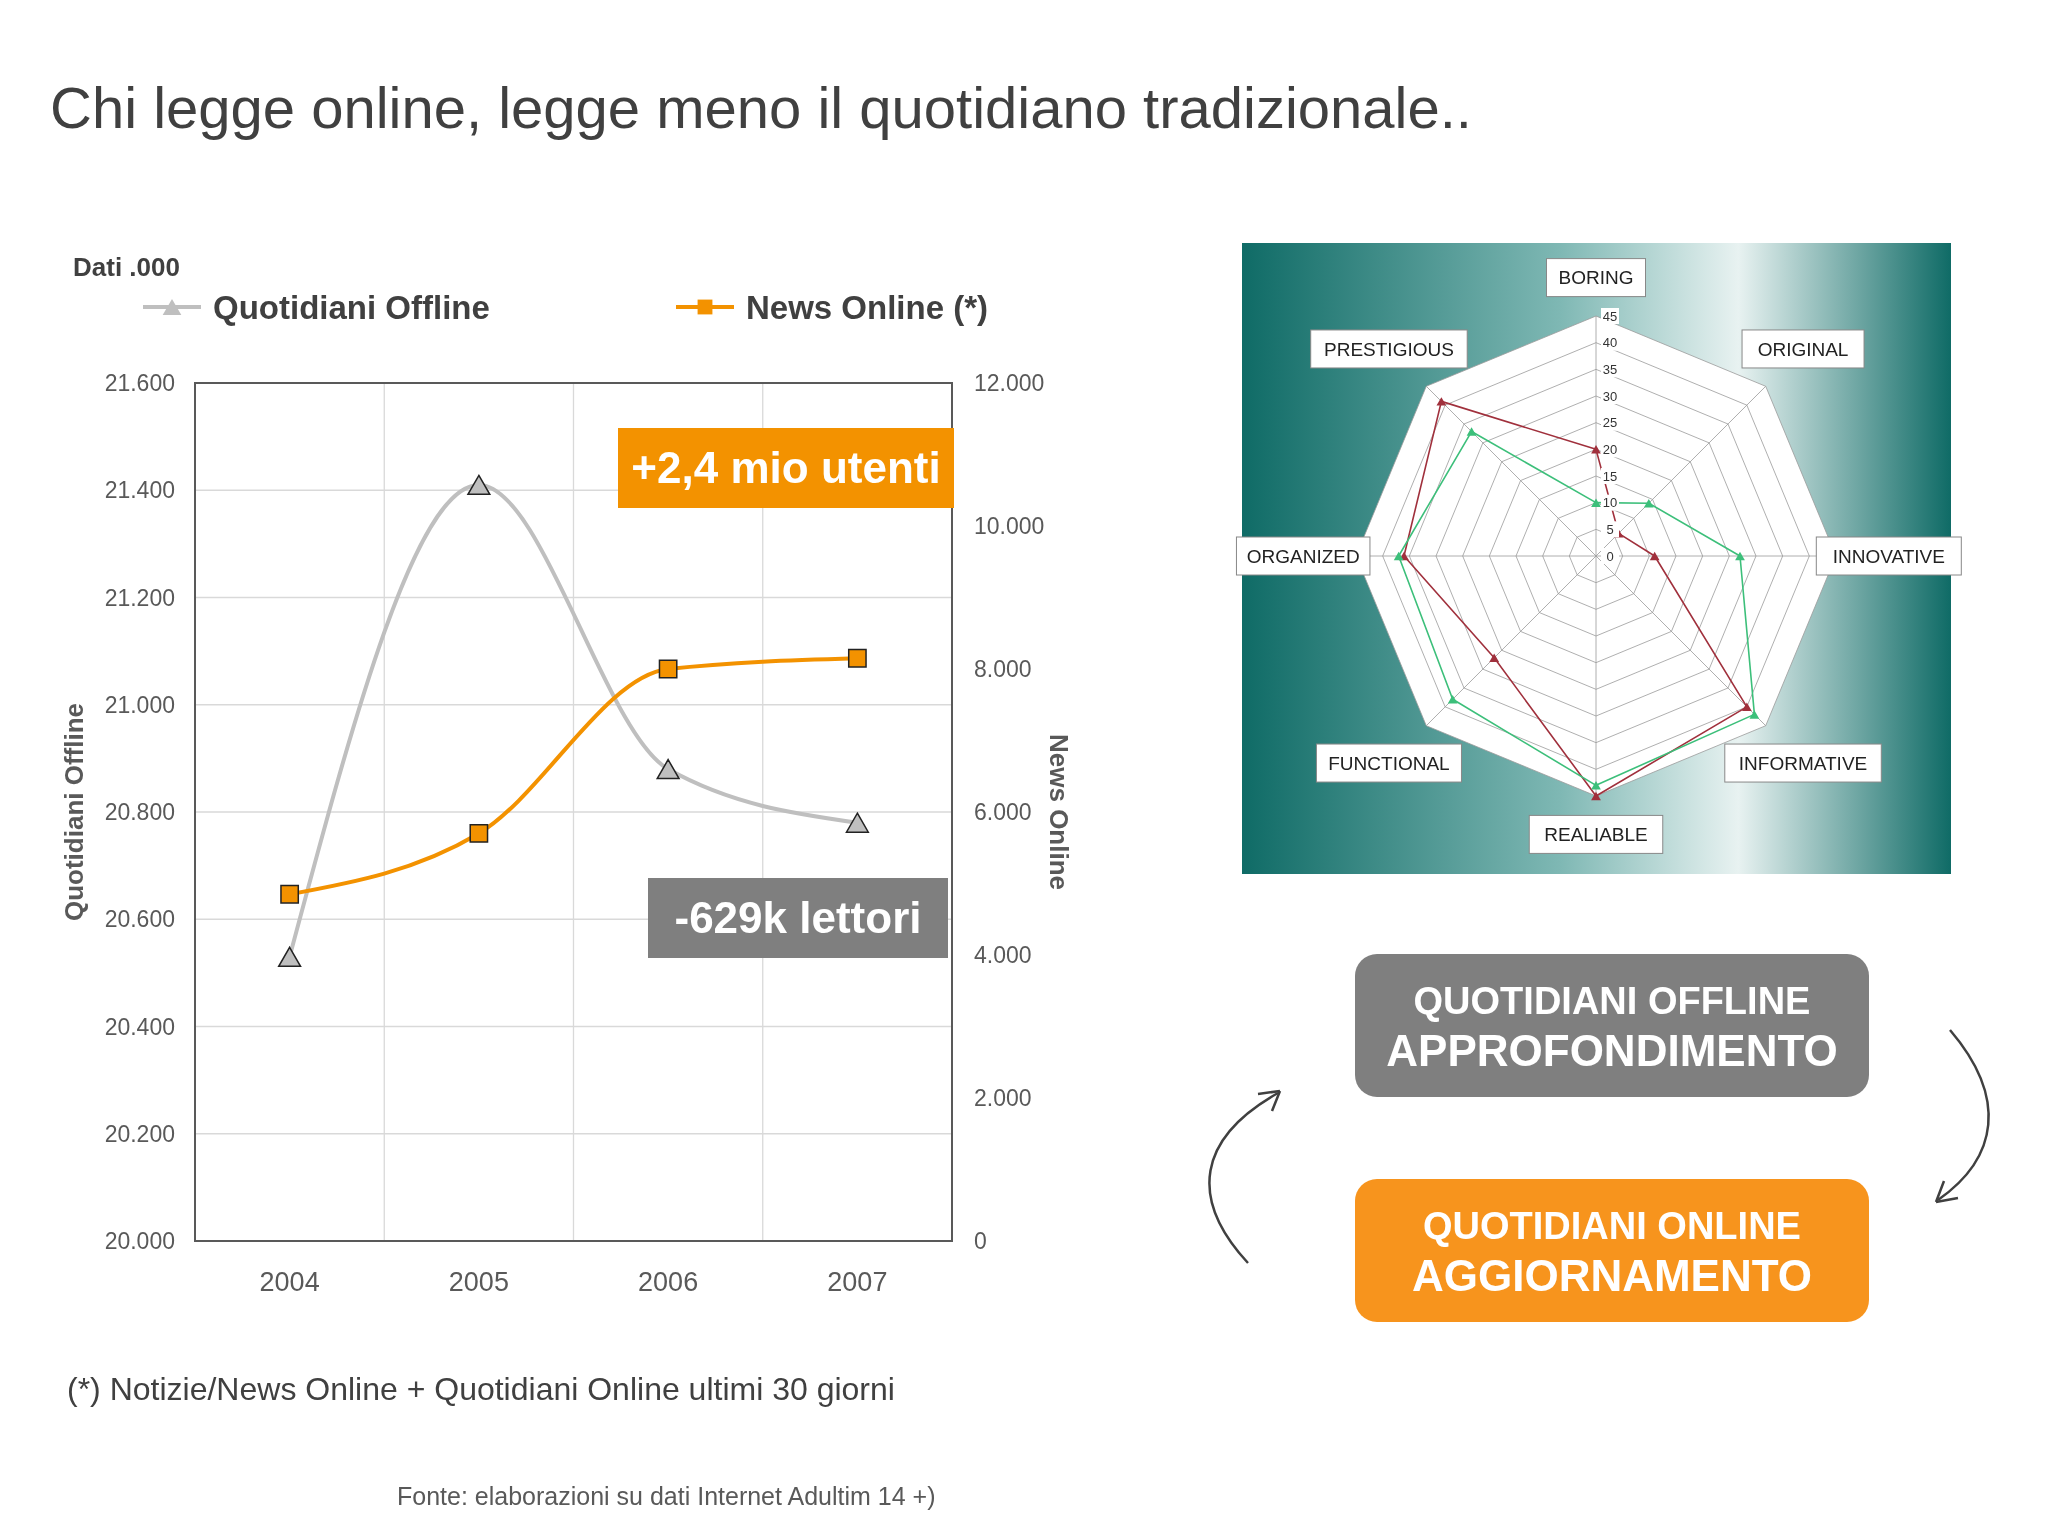 The height and width of the screenshot is (1536, 2048). I want to click on y-axis-title: Quotidiani Offline, so click(74, 812).